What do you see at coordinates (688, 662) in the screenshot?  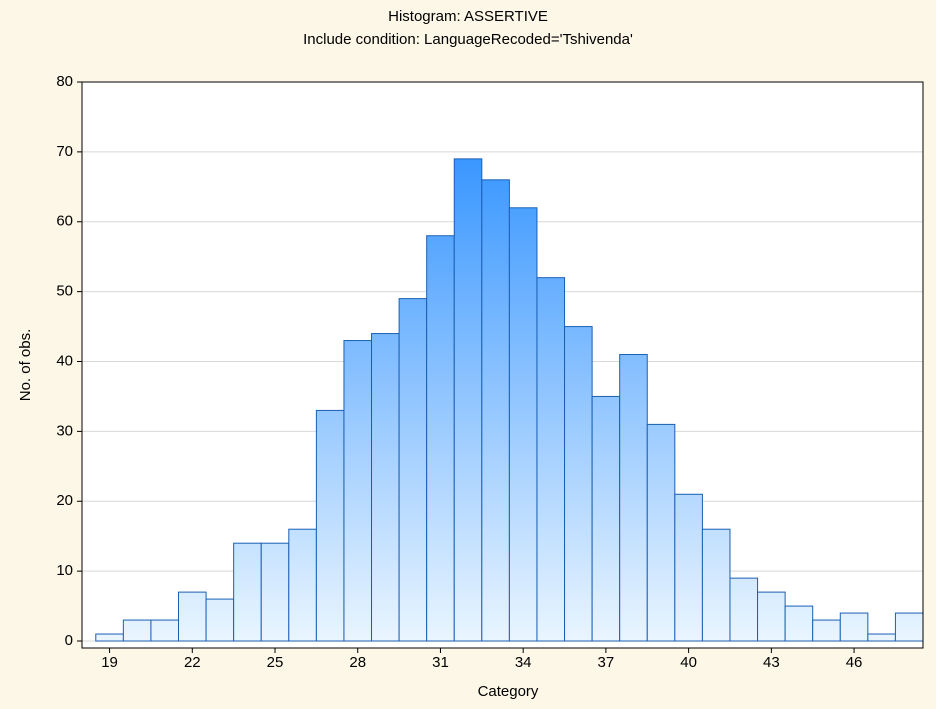 I see `x-tick-label: 40` at bounding box center [688, 662].